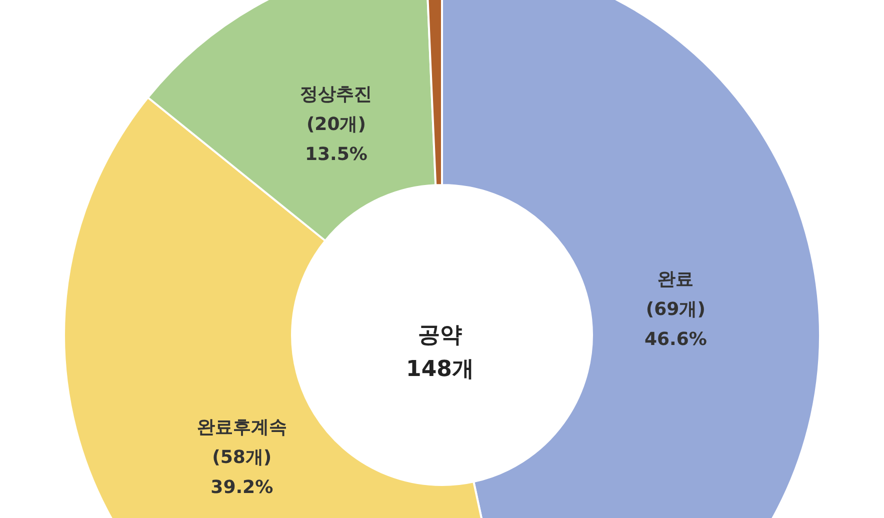 This screenshot has height=518, width=884. I want to click on data-label: (20개) 13.5%, so click(336, 140).